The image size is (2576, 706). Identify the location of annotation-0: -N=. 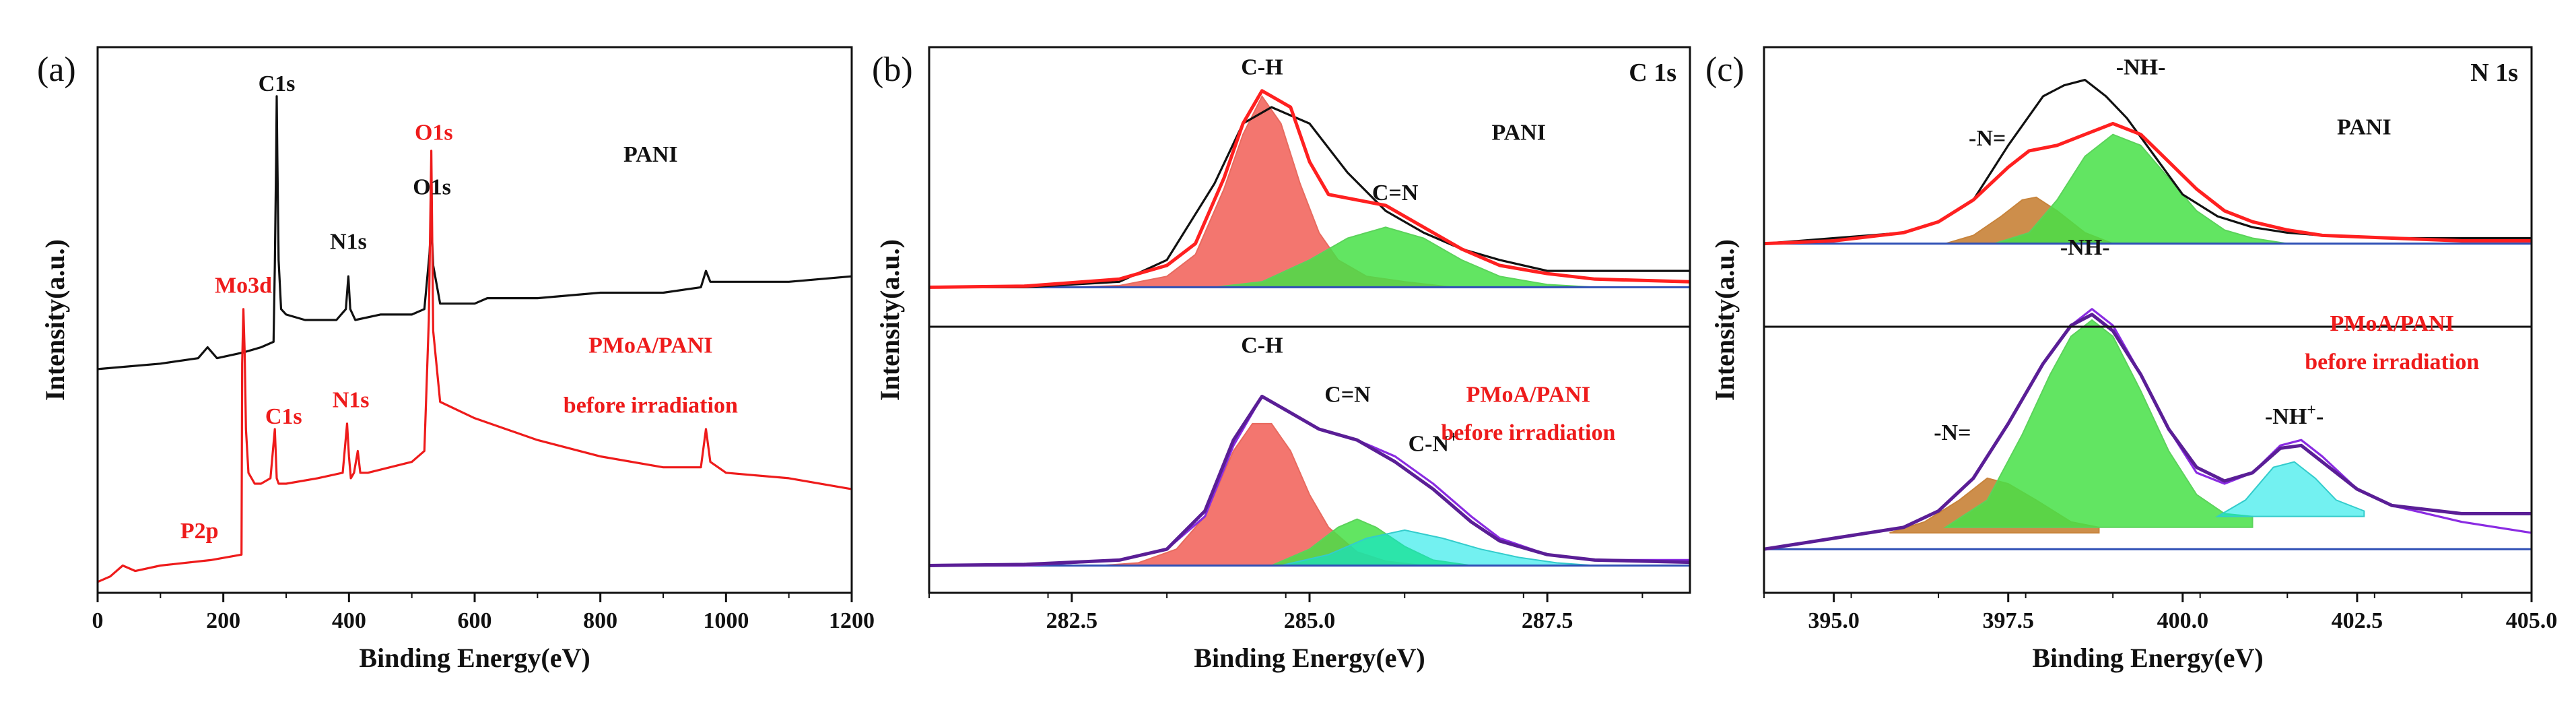
(1987, 138).